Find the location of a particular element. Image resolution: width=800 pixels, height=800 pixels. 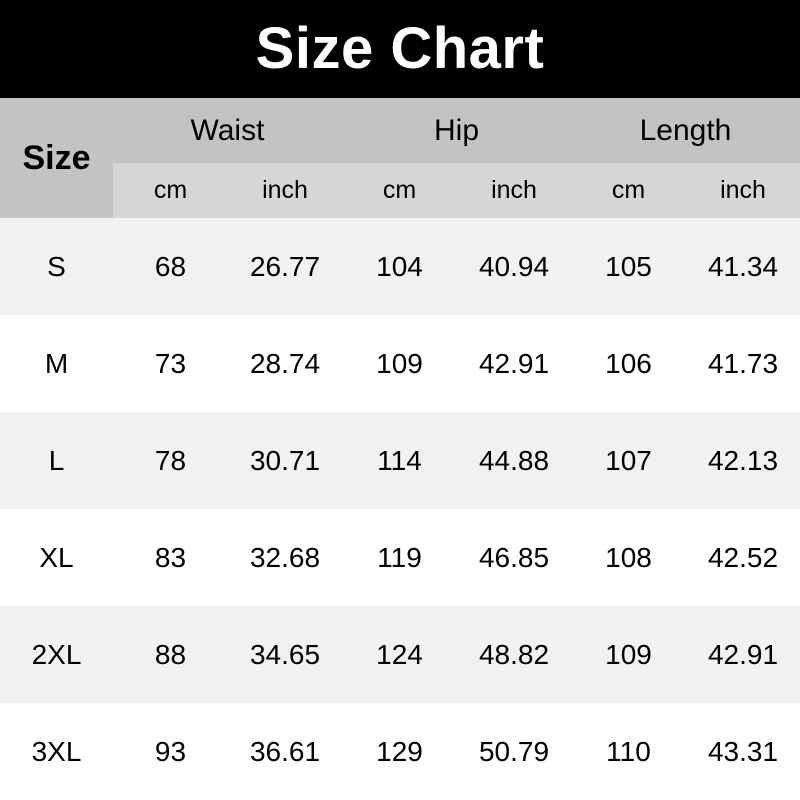

cell-waist-inch: 32.68 is located at coordinates (285, 557).